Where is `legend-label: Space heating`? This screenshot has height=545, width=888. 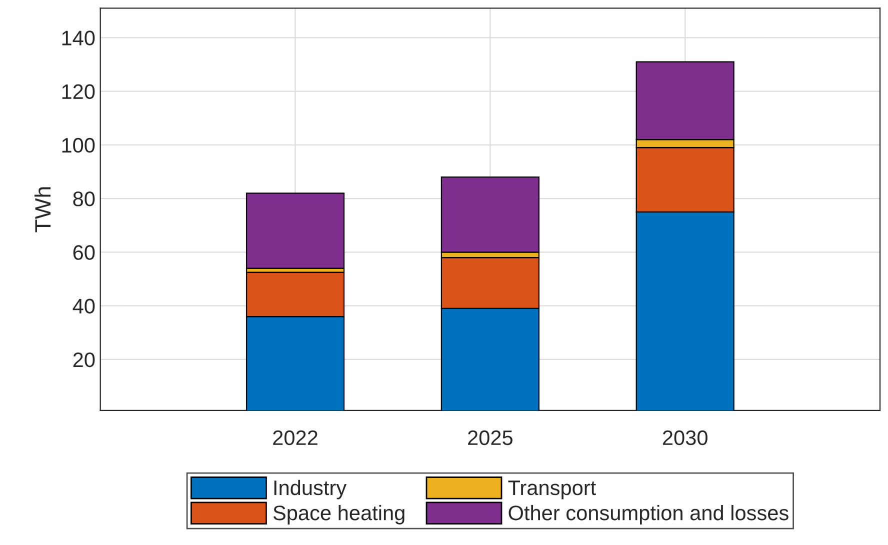
legend-label: Space heating is located at coordinates (338, 514).